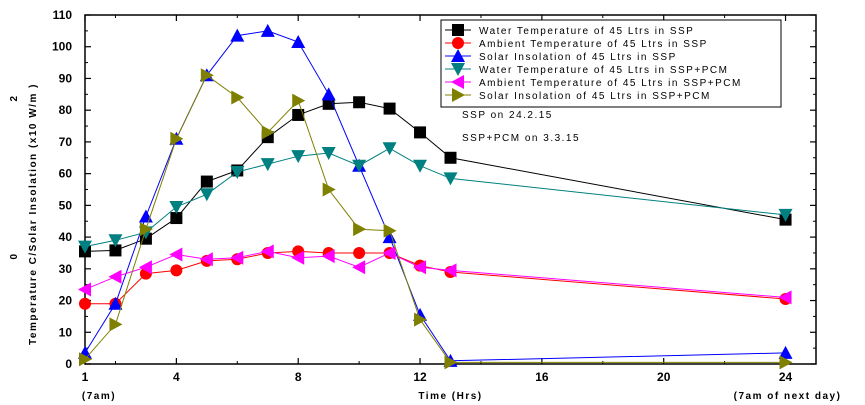 Image resolution: width=865 pixels, height=405 pixels. I want to click on y-tick-label: 80, so click(66, 110).